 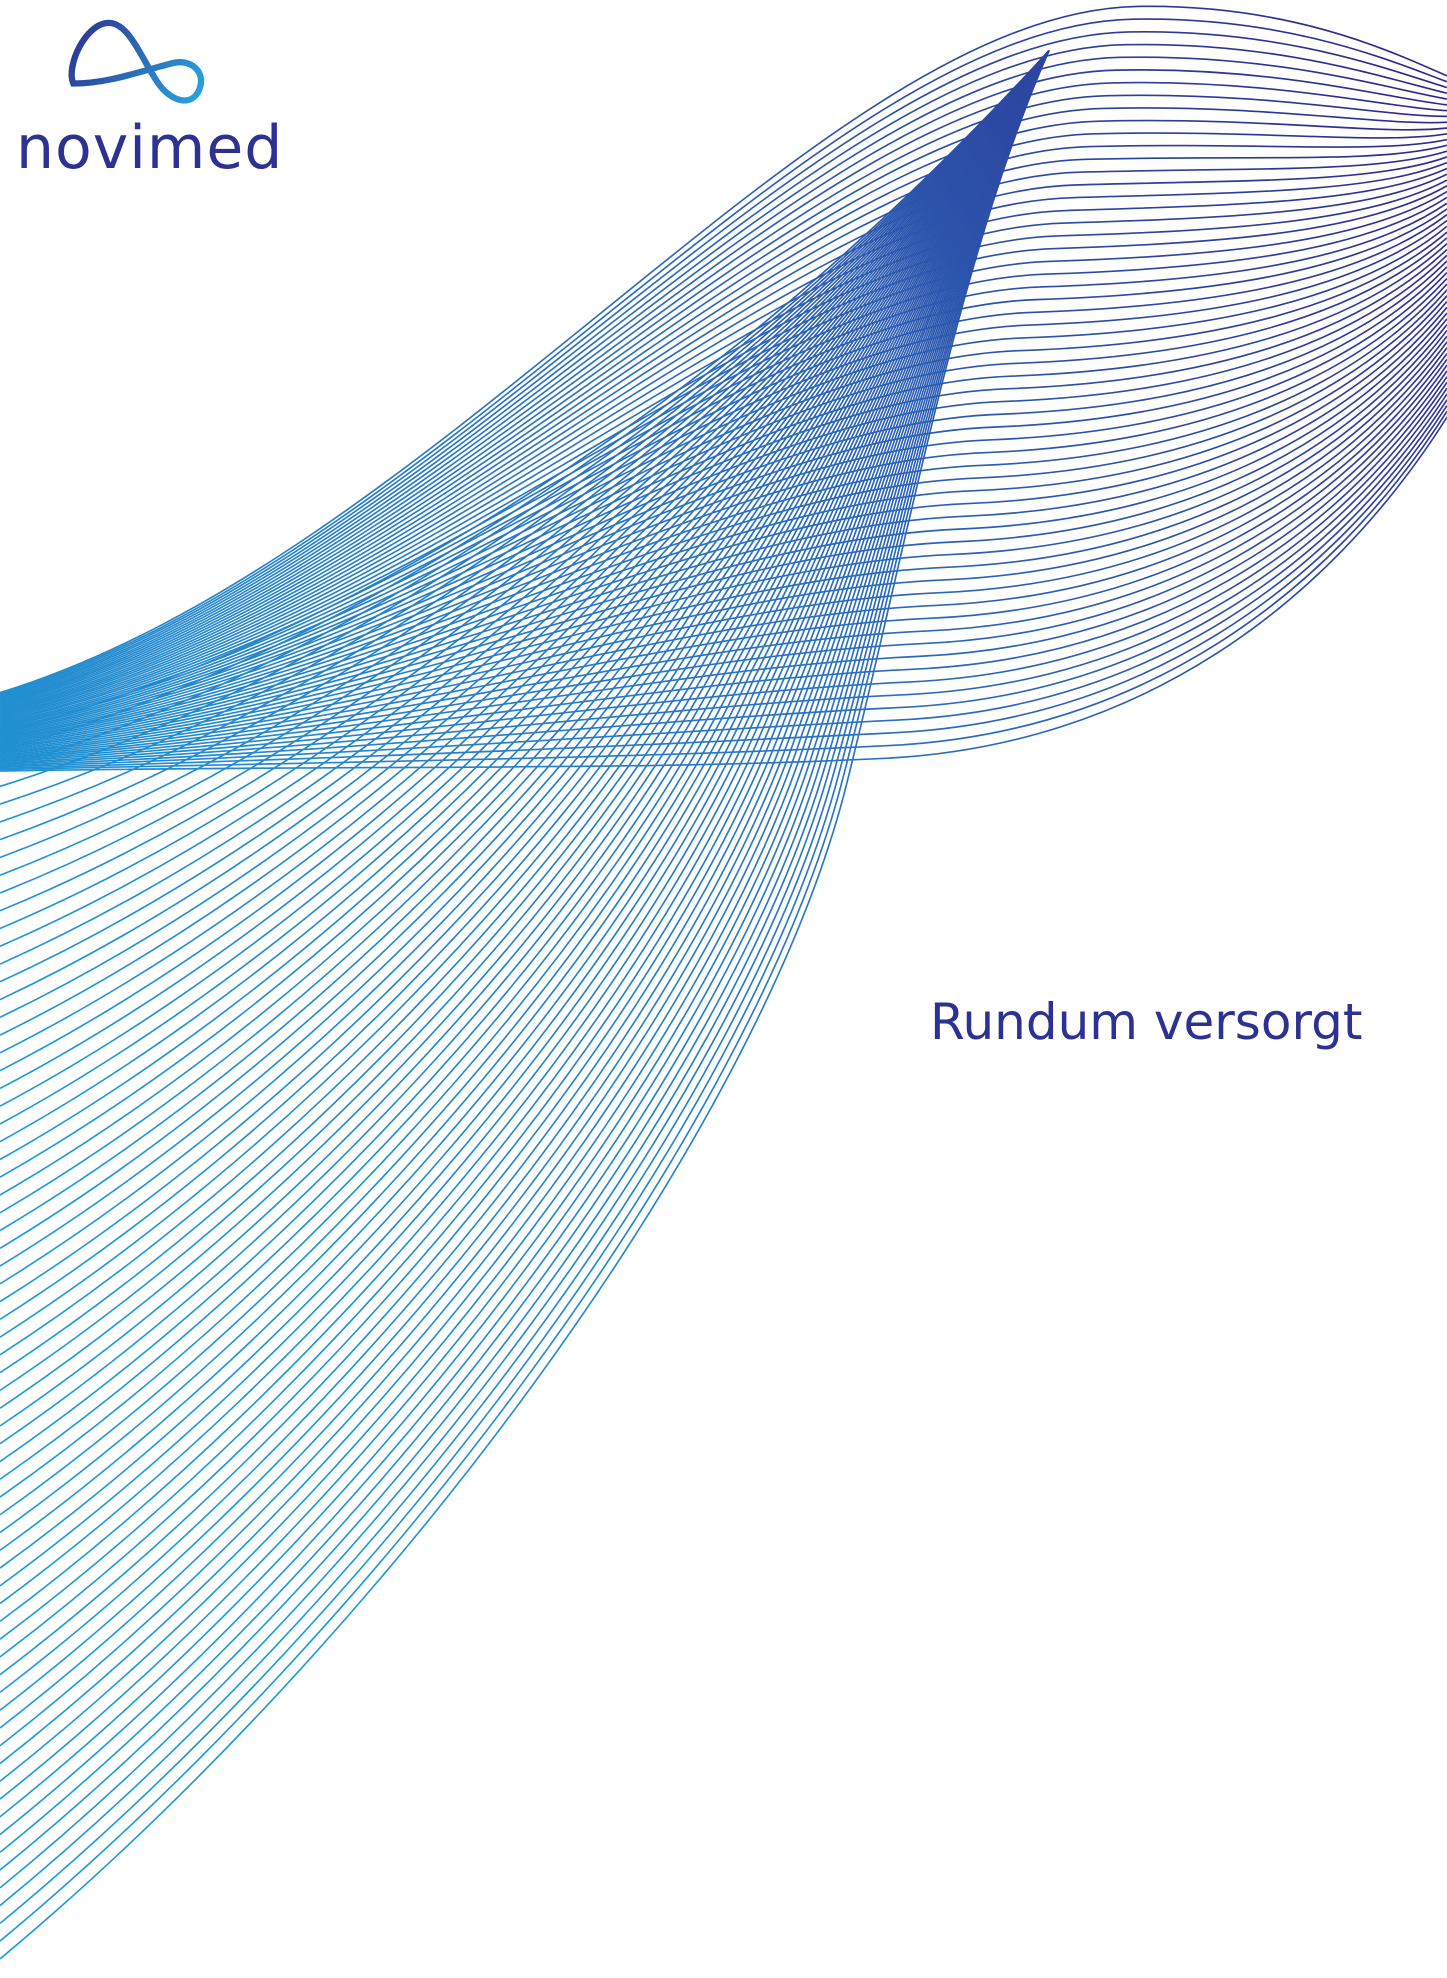 What do you see at coordinates (136, 61) in the screenshot?
I see `logo-mark` at bounding box center [136, 61].